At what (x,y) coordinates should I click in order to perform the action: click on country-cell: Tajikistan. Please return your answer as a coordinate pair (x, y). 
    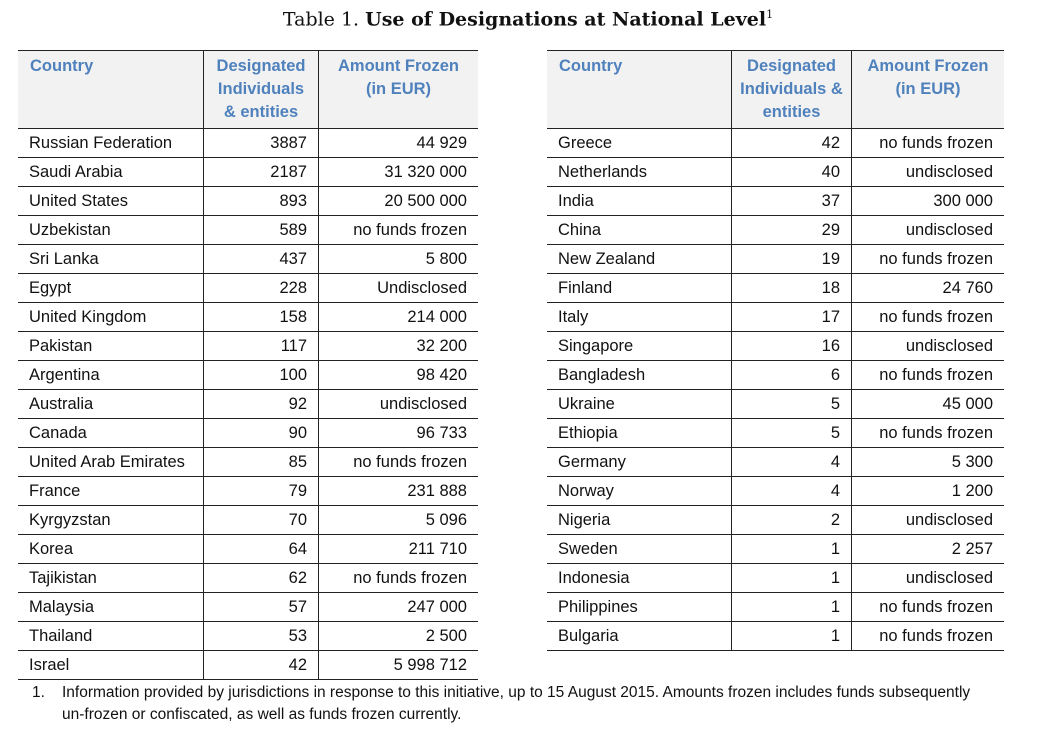
    Looking at the image, I should click on (111, 578).